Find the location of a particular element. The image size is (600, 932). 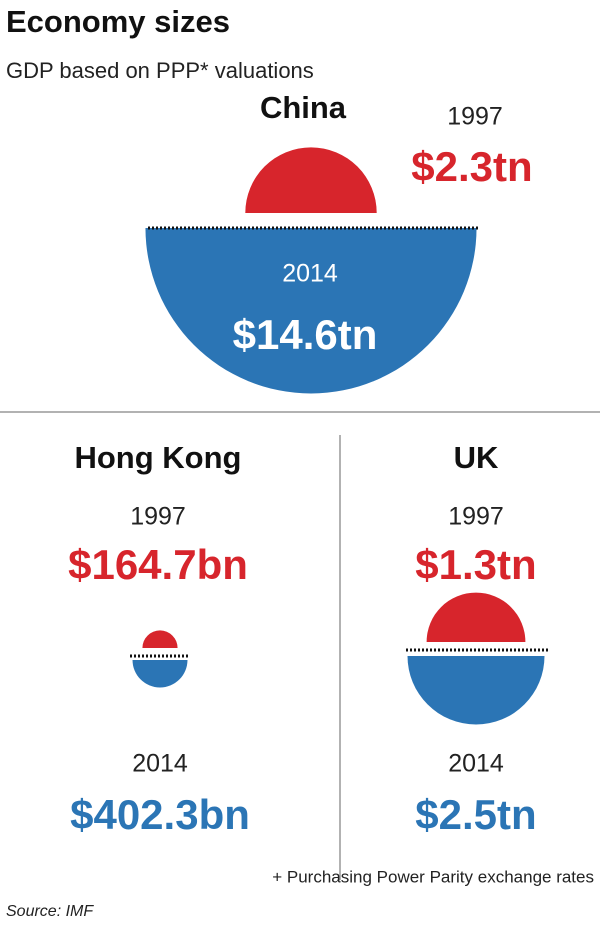

value-label: $2.3tn is located at coordinates (471, 166).